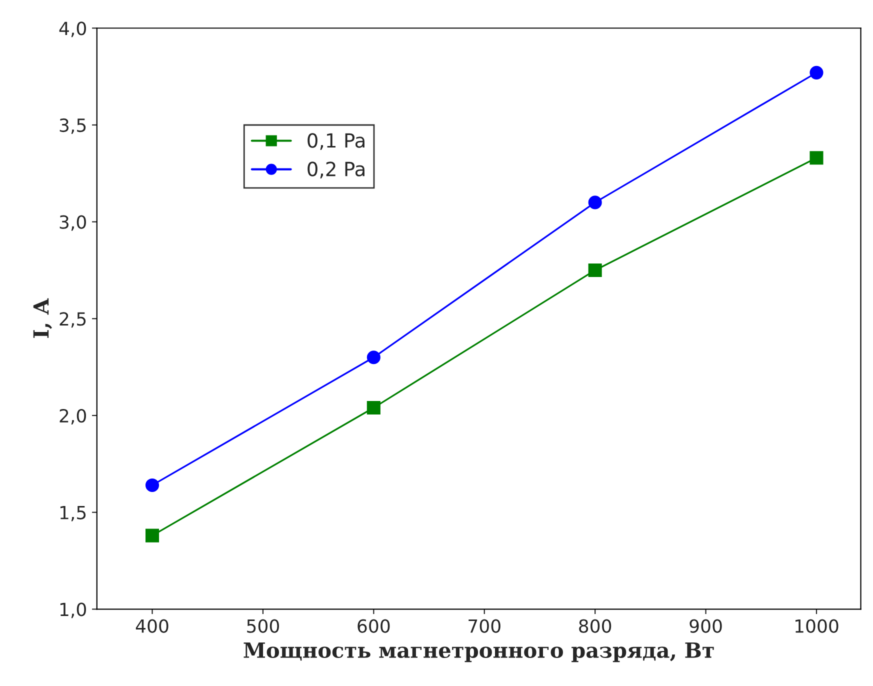  Describe the element at coordinates (595, 626) in the screenshot. I see `x-tick-label: 800` at that location.